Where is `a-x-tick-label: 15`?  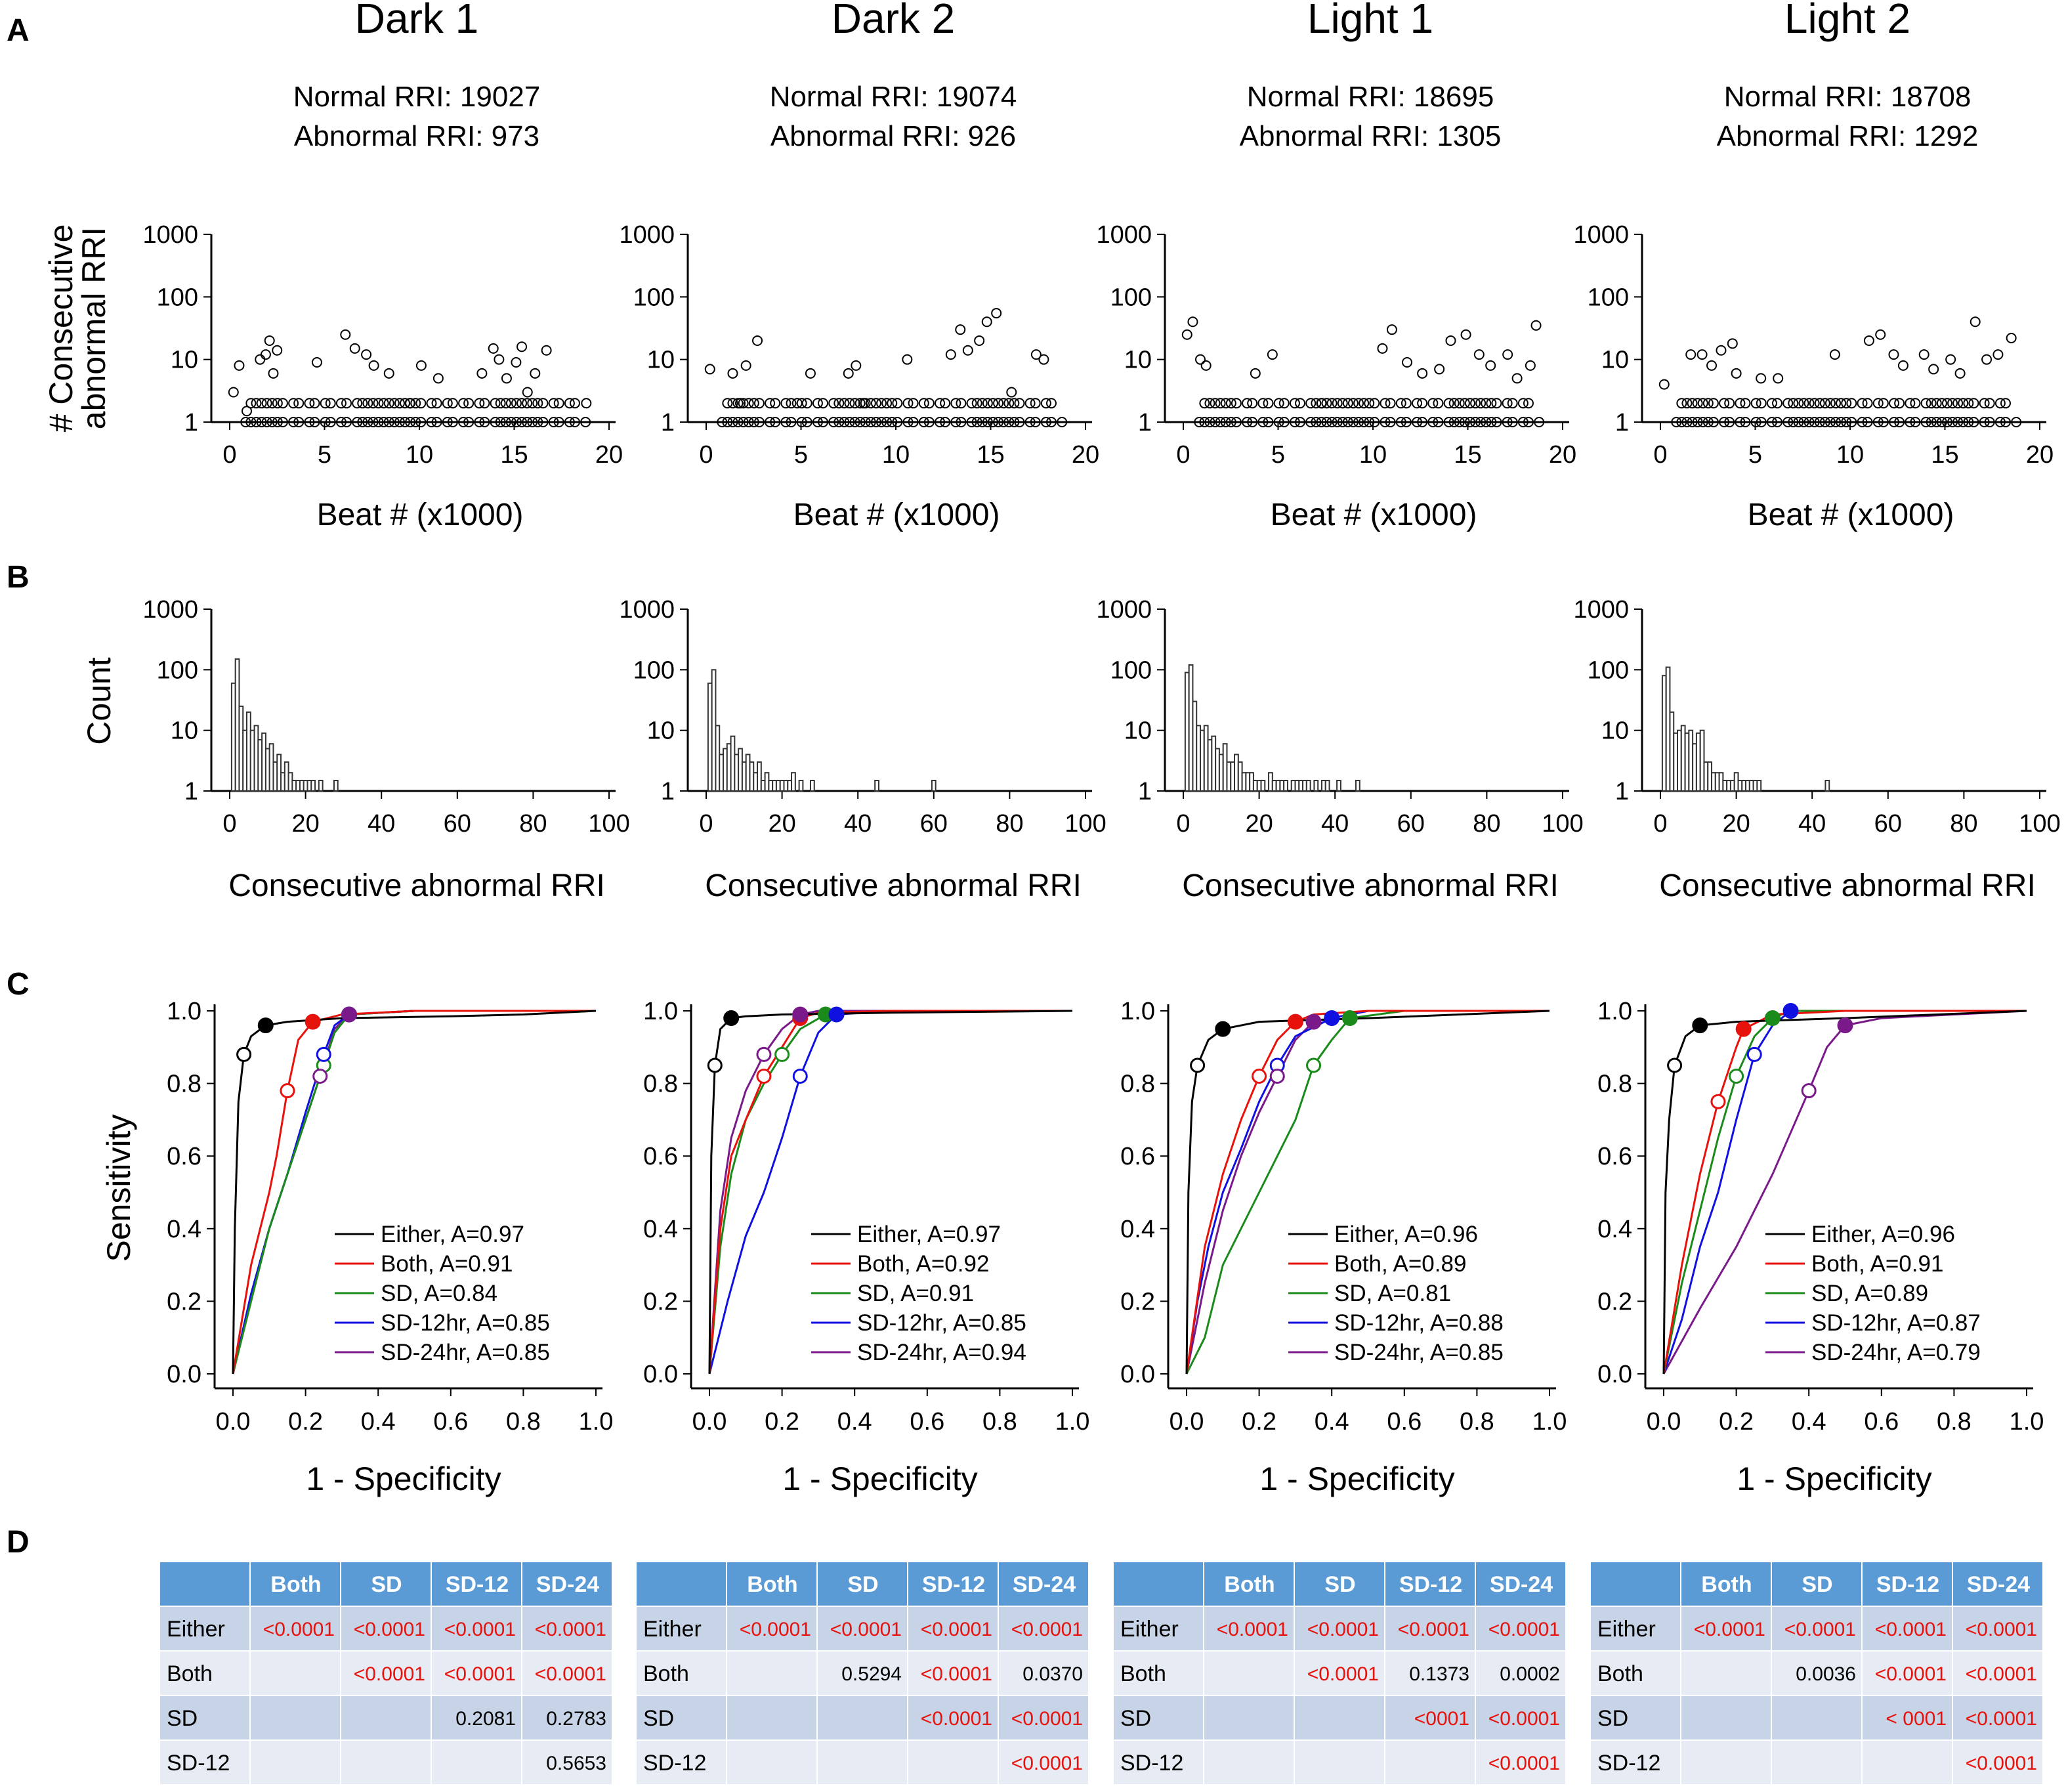
a-x-tick-label: 15 is located at coordinates (990, 455).